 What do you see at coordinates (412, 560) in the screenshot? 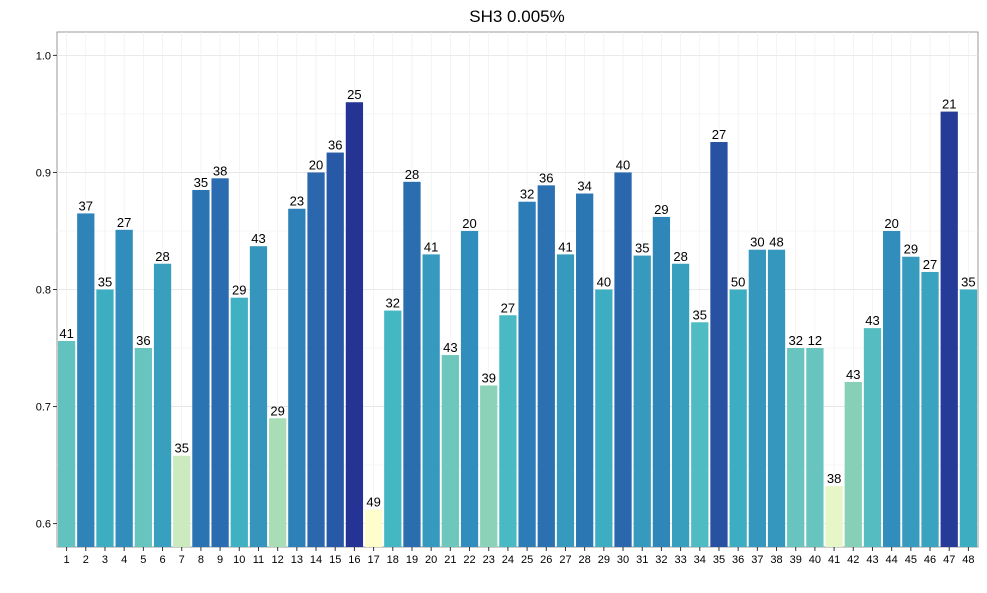
I see `x-tick-label: 19` at bounding box center [412, 560].